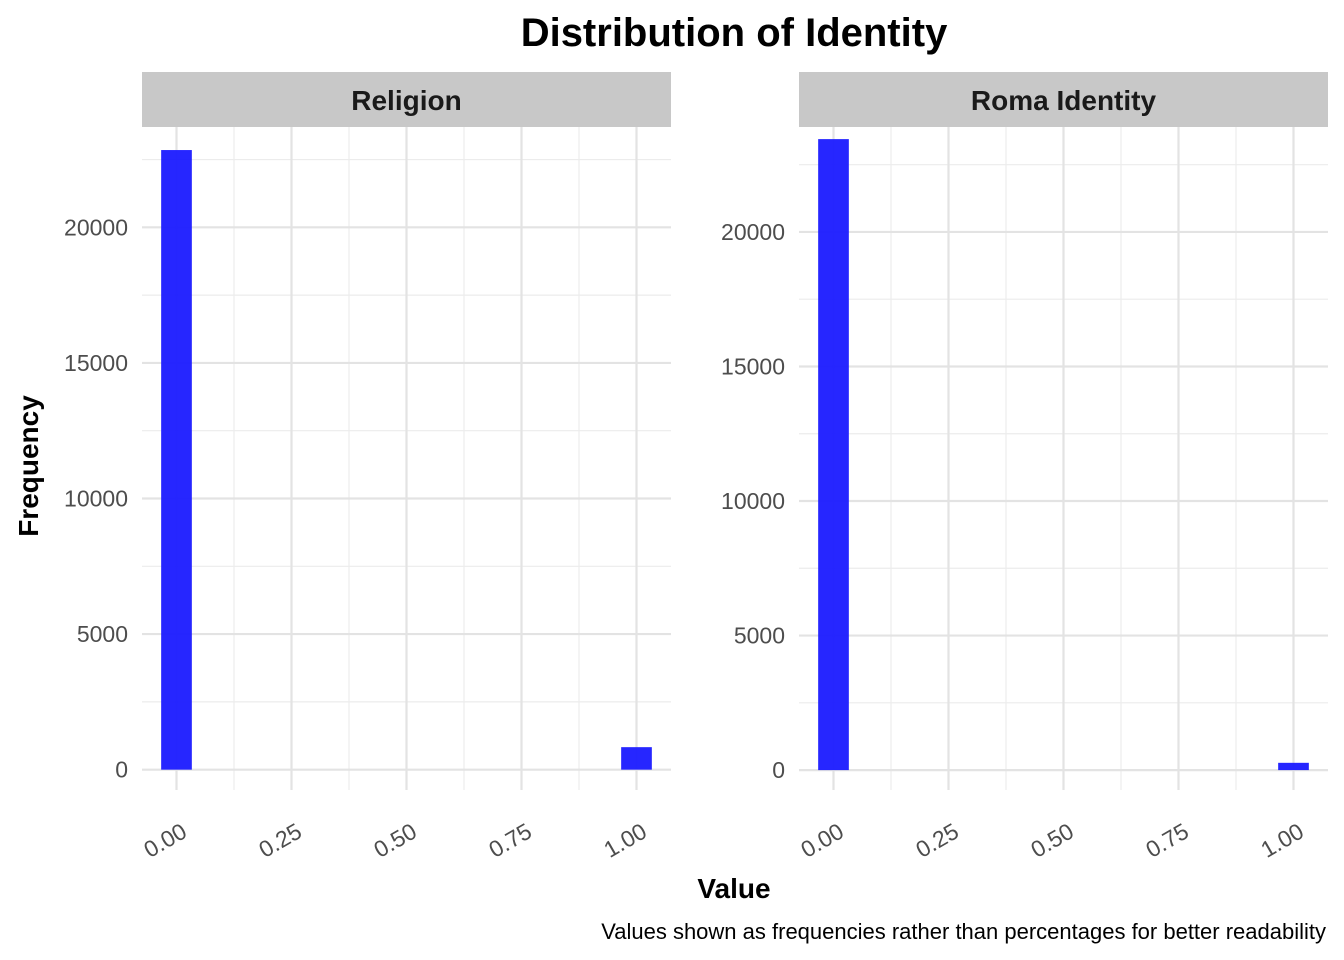 This screenshot has width=1344, height=960. I want to click on facet-label: Roma Identity, so click(1064, 100).